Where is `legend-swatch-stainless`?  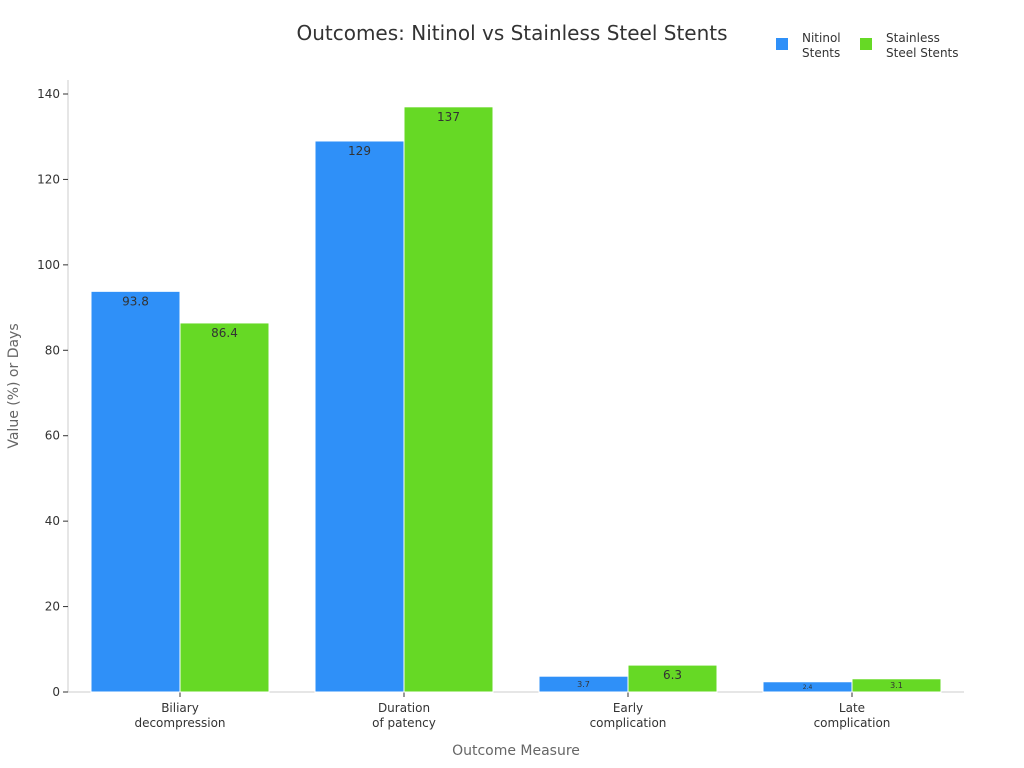
legend-swatch-stainless is located at coordinates (866, 44).